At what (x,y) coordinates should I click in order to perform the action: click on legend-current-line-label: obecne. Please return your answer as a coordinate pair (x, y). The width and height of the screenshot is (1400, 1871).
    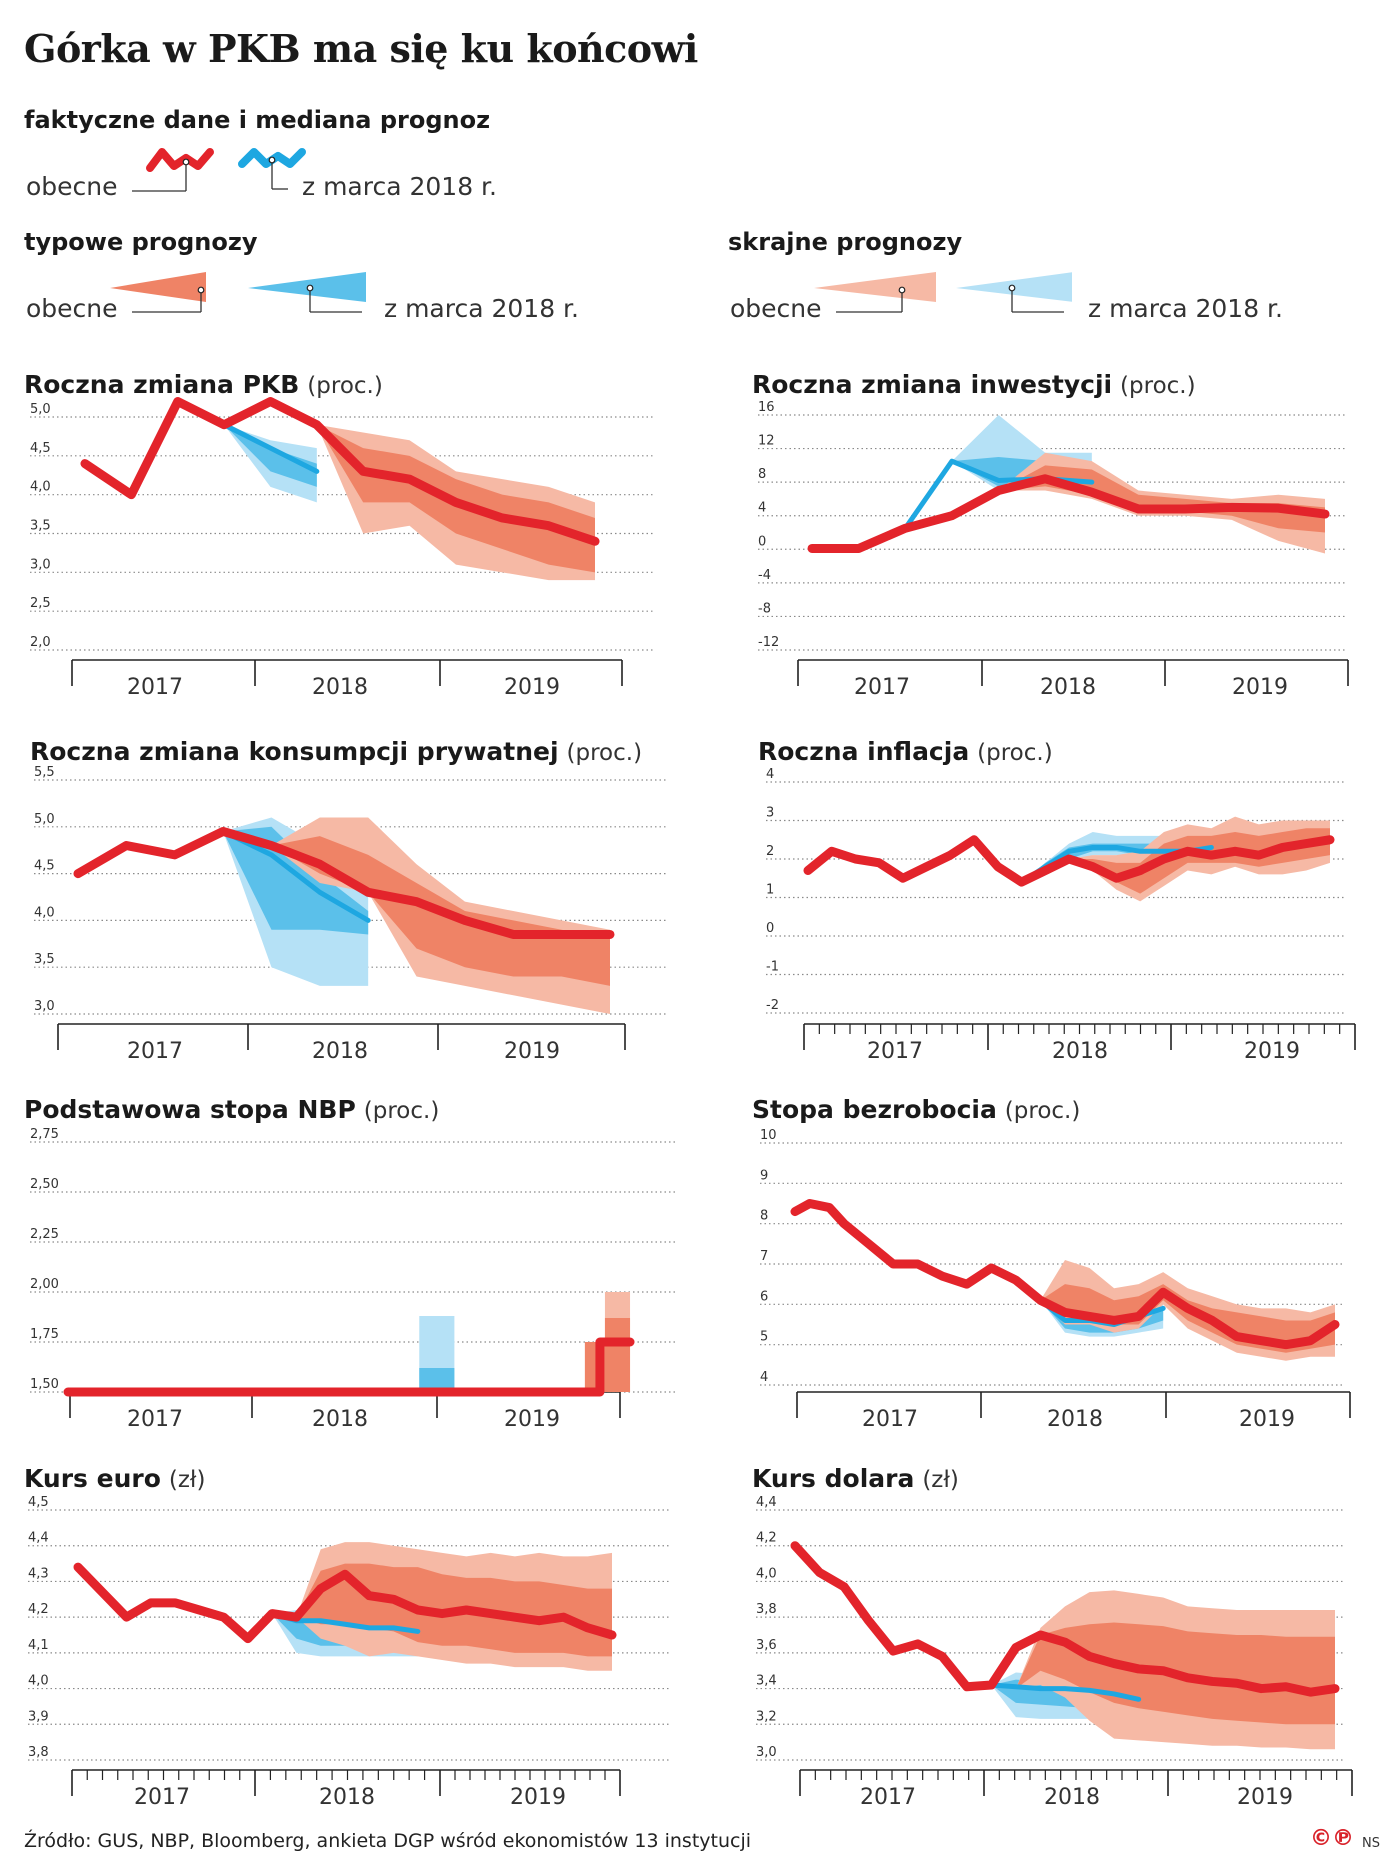
    Looking at the image, I should click on (72, 186).